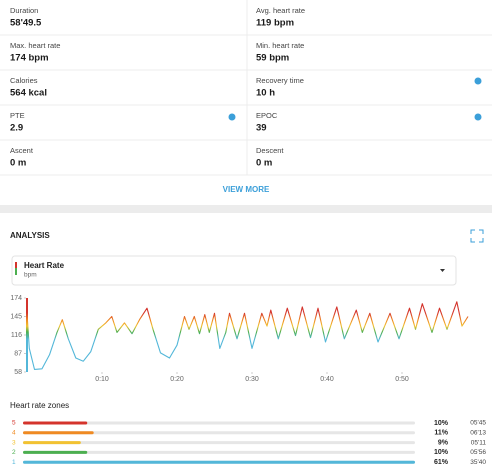 The image size is (492, 469). Describe the element at coordinates (252, 379) in the screenshot. I see `x-tick-label: 0:30` at that location.